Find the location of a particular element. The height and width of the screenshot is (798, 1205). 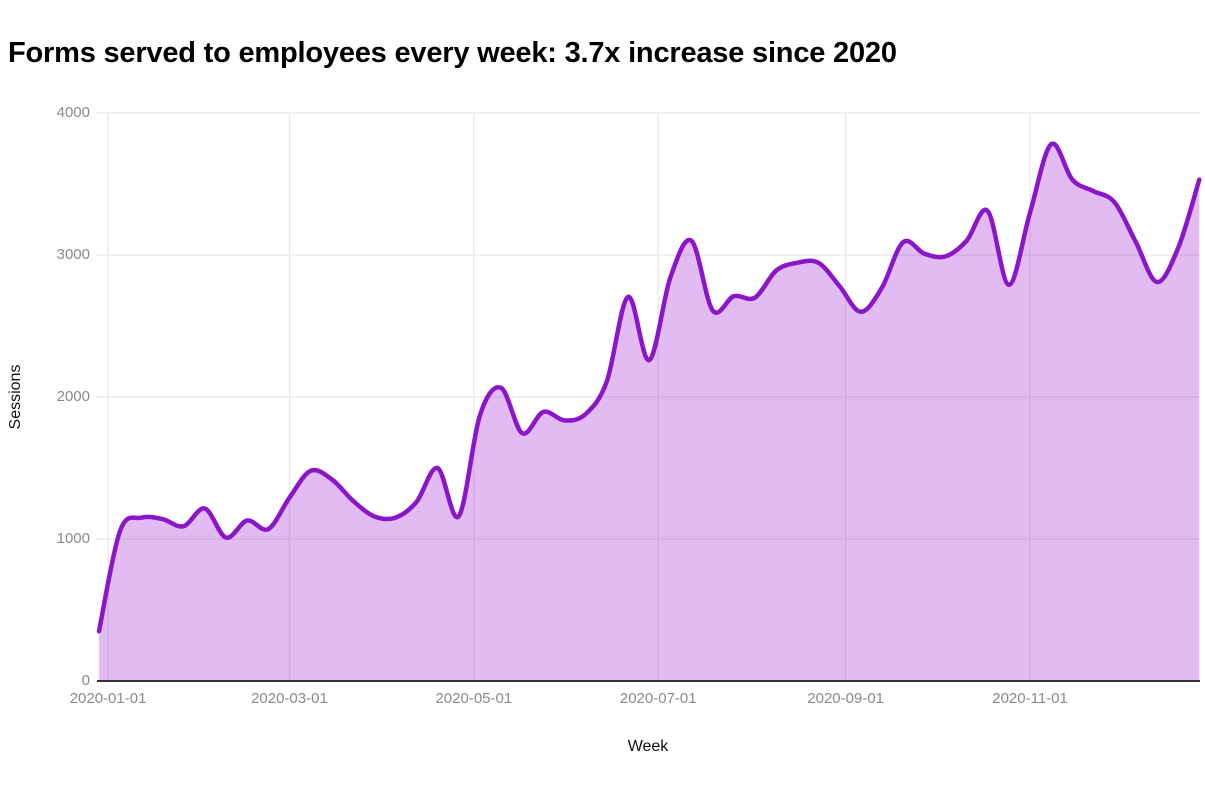

y-axis-title: Sessions is located at coordinates (15, 397).